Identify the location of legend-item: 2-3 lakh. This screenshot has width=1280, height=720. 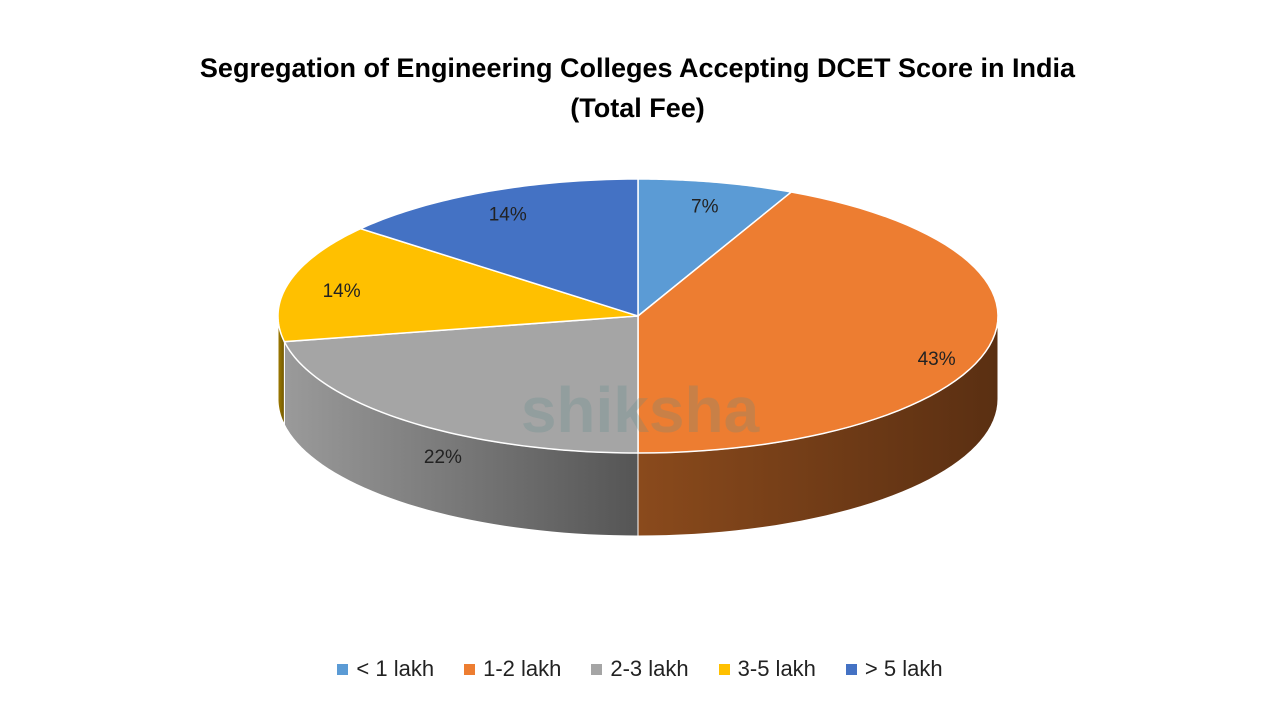
(640, 669).